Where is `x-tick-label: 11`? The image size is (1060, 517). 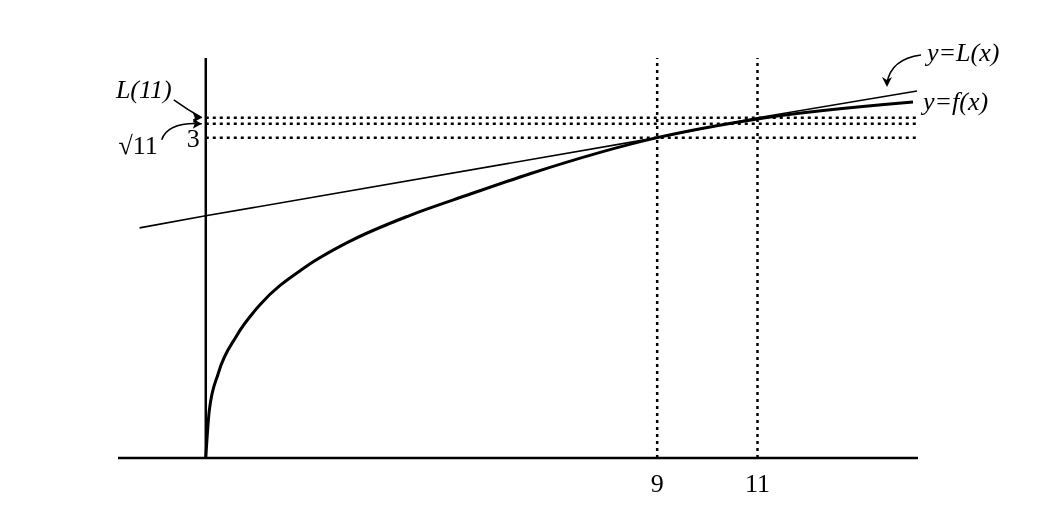 x-tick-label: 11 is located at coordinates (757, 484).